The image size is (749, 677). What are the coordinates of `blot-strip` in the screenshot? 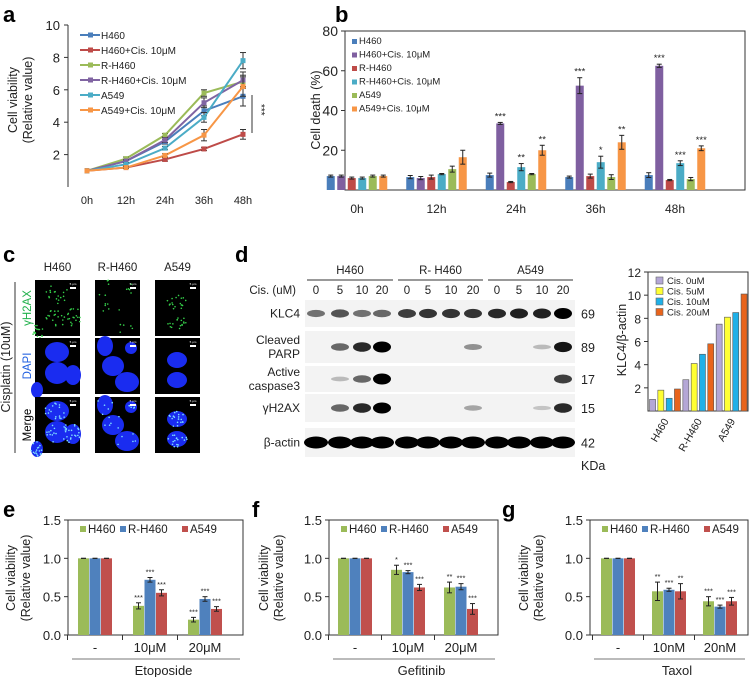 It's located at (439, 442).